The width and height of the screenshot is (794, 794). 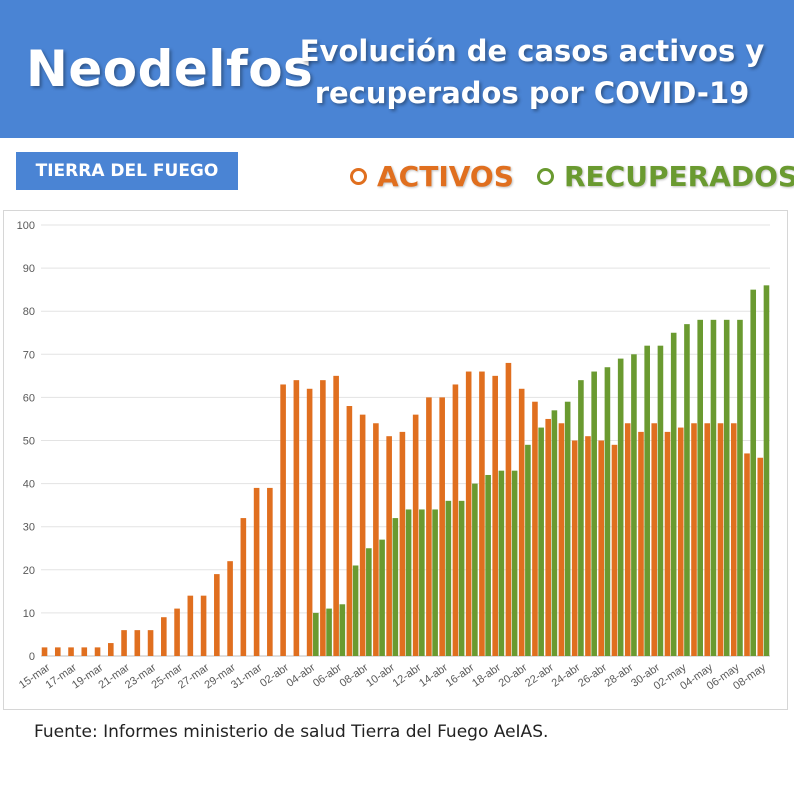 I want to click on bar-recuperados-24-abr, so click(x=581, y=518).